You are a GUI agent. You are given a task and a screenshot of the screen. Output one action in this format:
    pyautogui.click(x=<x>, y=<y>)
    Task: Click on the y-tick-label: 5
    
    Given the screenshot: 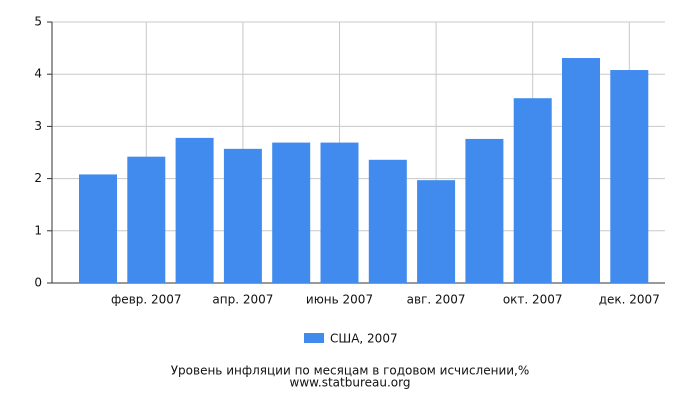 What is the action you would take?
    pyautogui.click(x=38, y=22)
    